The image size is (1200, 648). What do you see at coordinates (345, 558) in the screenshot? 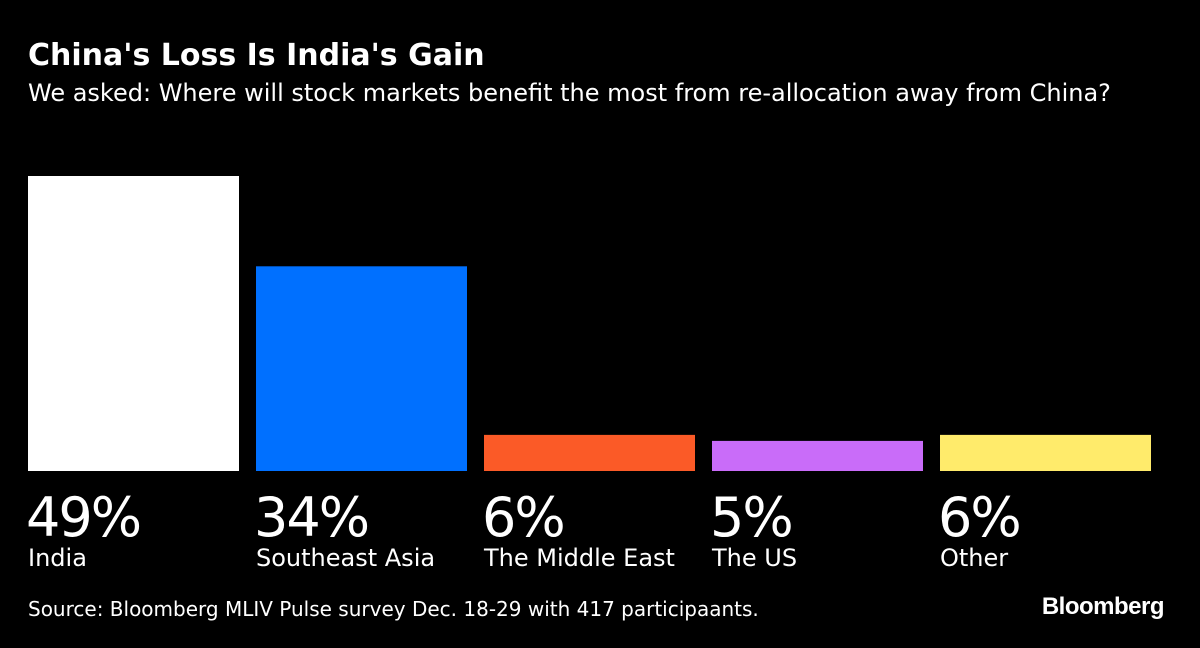
I see `category-label: Southeast Asia` at bounding box center [345, 558].